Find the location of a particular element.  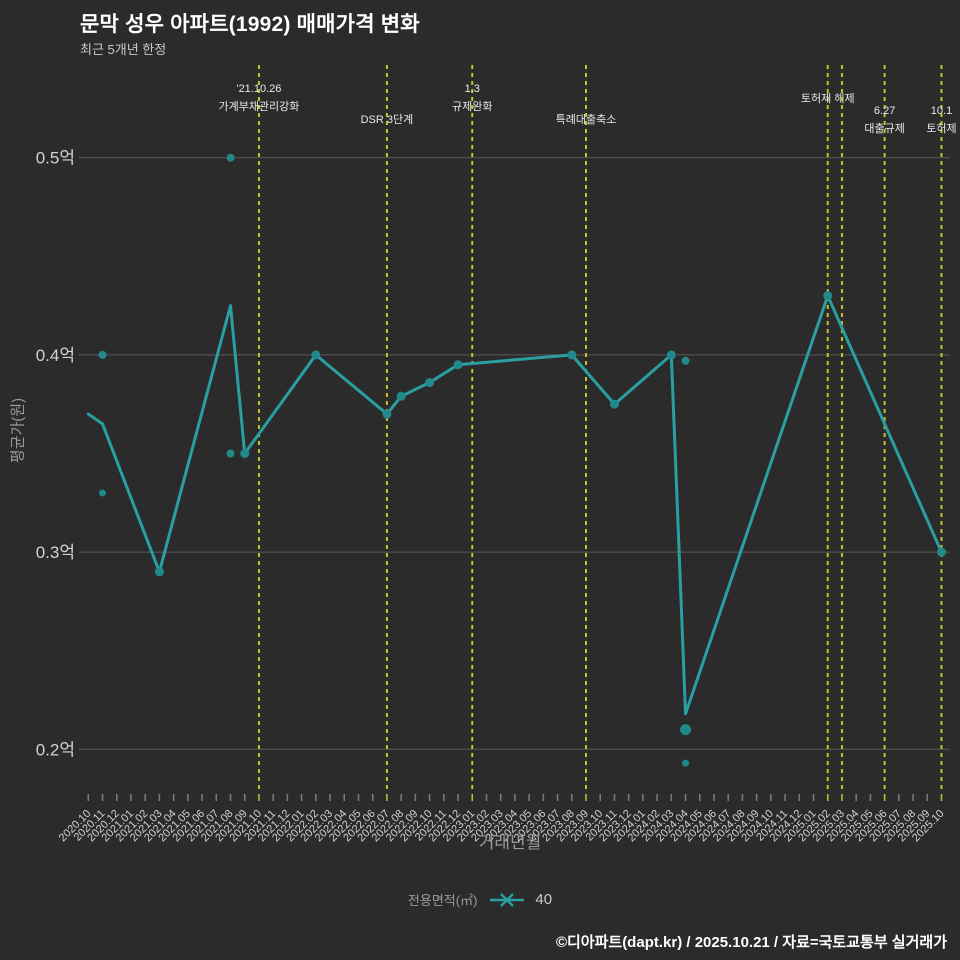

event-label: 가계부채관리강화 is located at coordinates (258, 106).